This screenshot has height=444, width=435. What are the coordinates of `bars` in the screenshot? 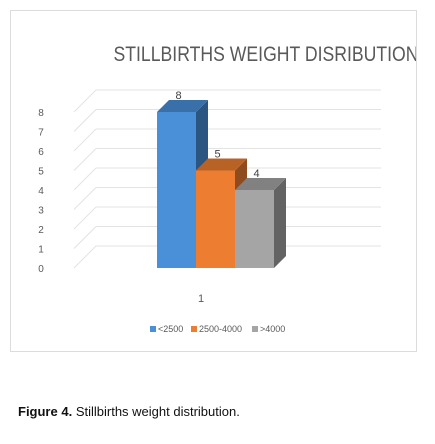 It's located at (221, 184).